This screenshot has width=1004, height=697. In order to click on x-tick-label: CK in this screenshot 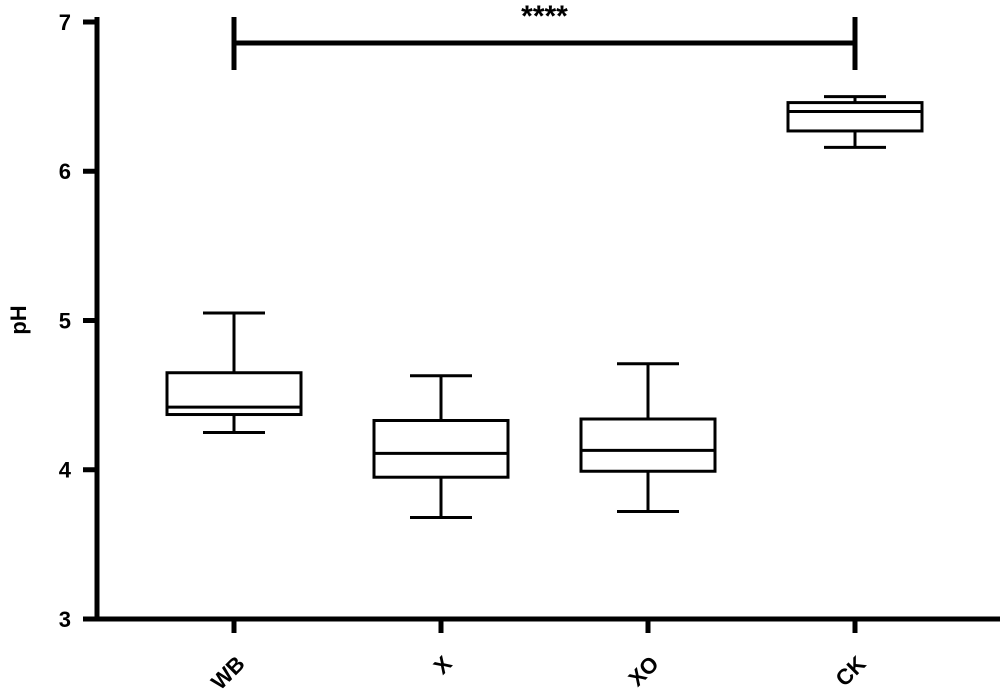, I will do `click(850, 671)`.